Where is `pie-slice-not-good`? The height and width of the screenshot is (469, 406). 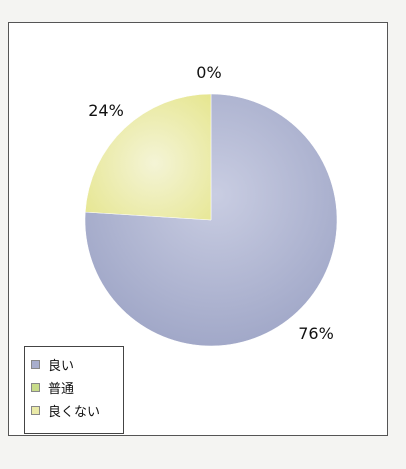 pie-slice-not-good is located at coordinates (148, 157).